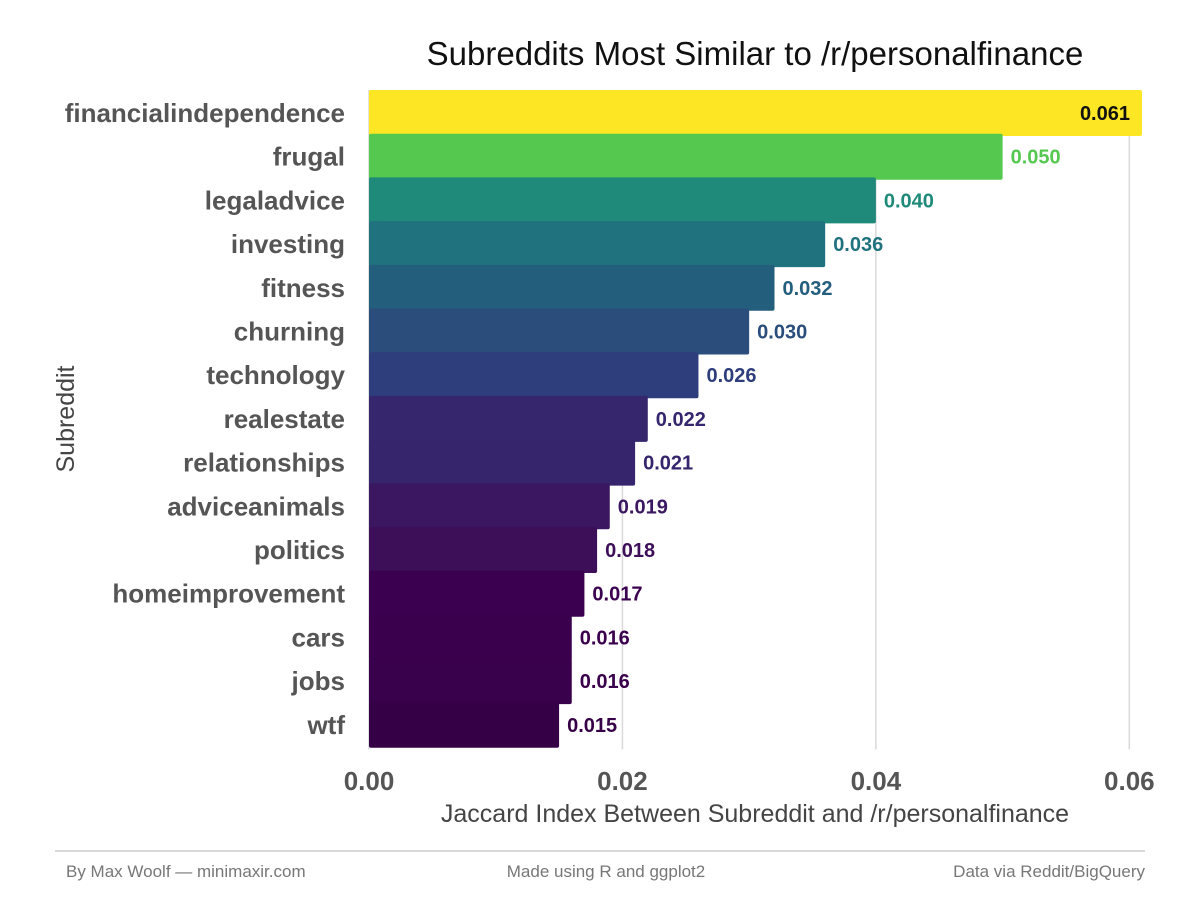  I want to click on x-tick-label-1: 0.02, so click(622, 781).